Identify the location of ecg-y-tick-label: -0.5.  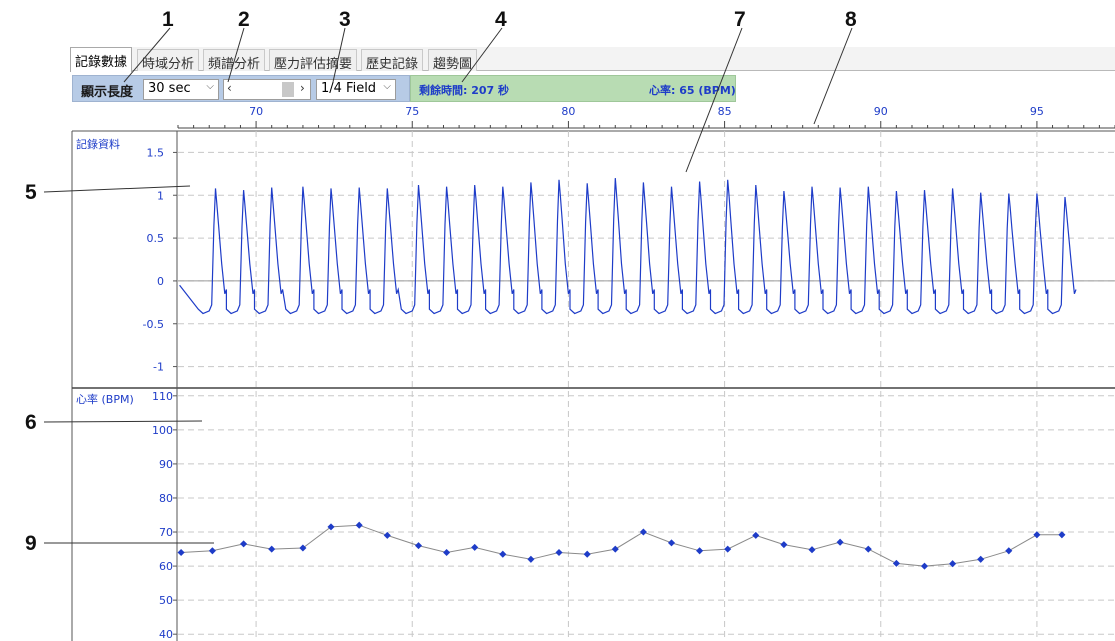
(153, 324).